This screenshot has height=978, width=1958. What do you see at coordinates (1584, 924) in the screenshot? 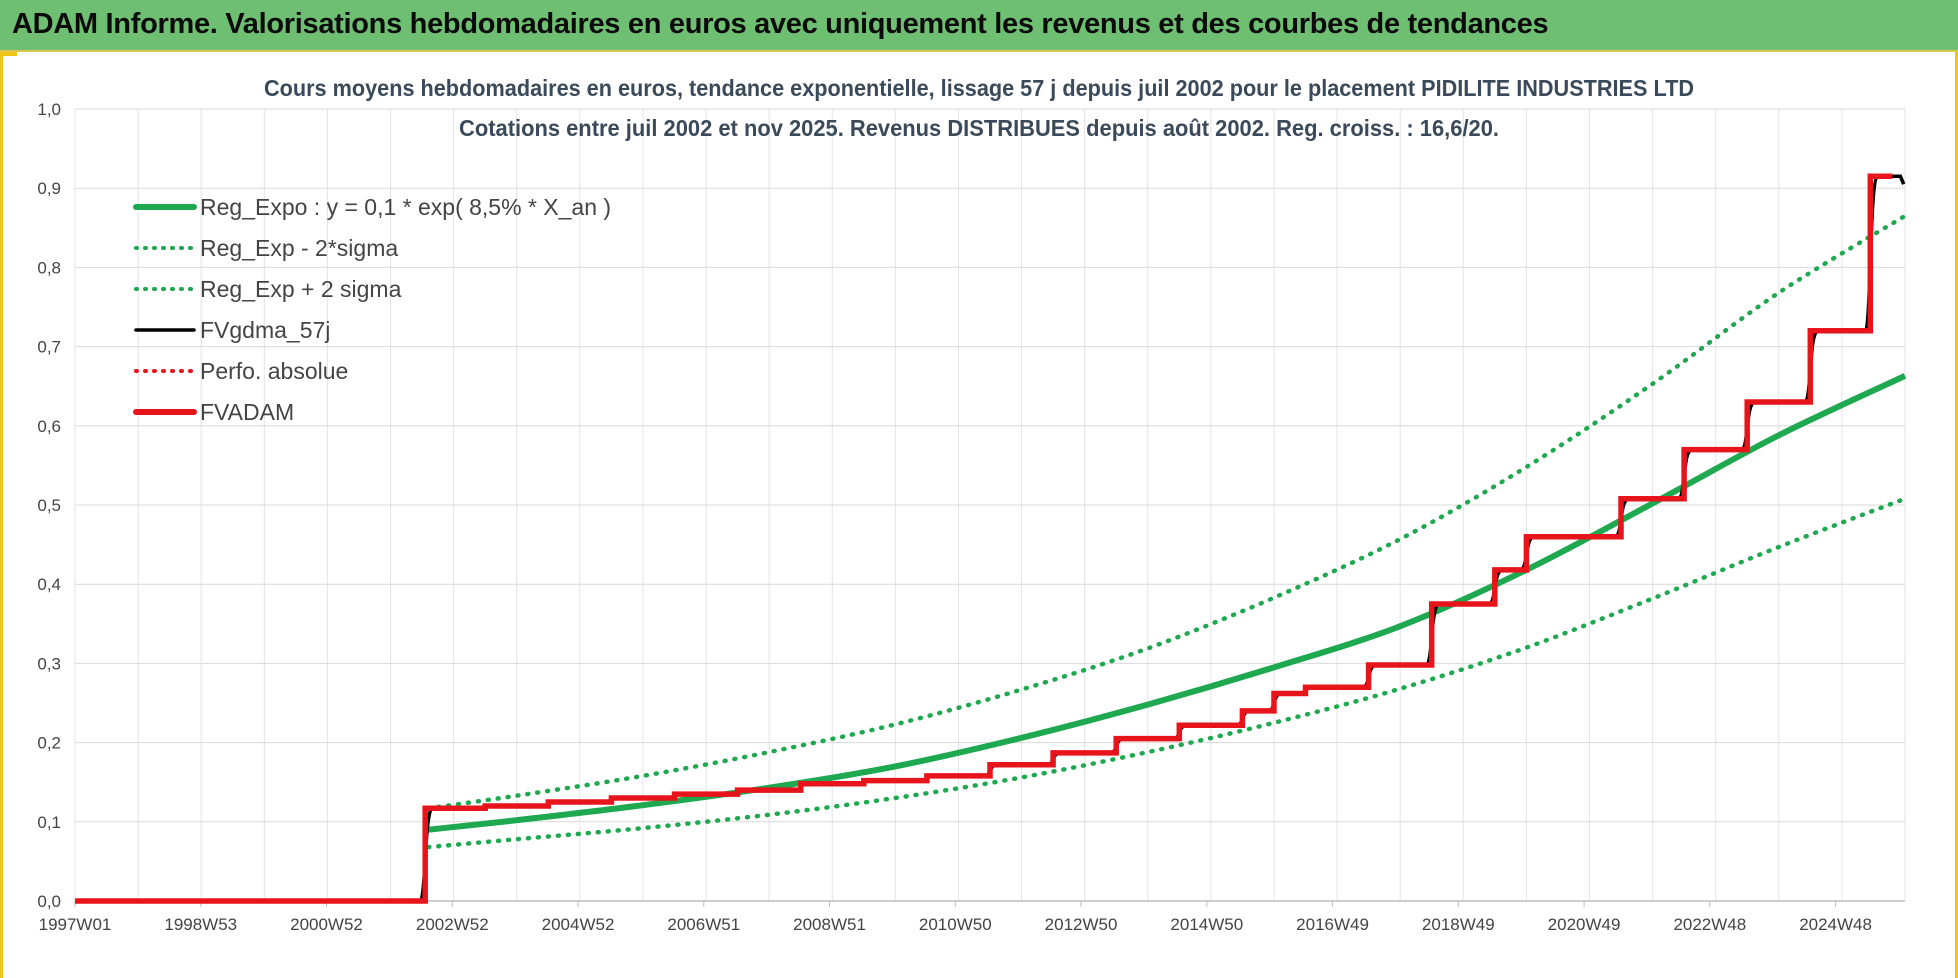
I see `x-tick-label: 2020W49` at bounding box center [1584, 924].